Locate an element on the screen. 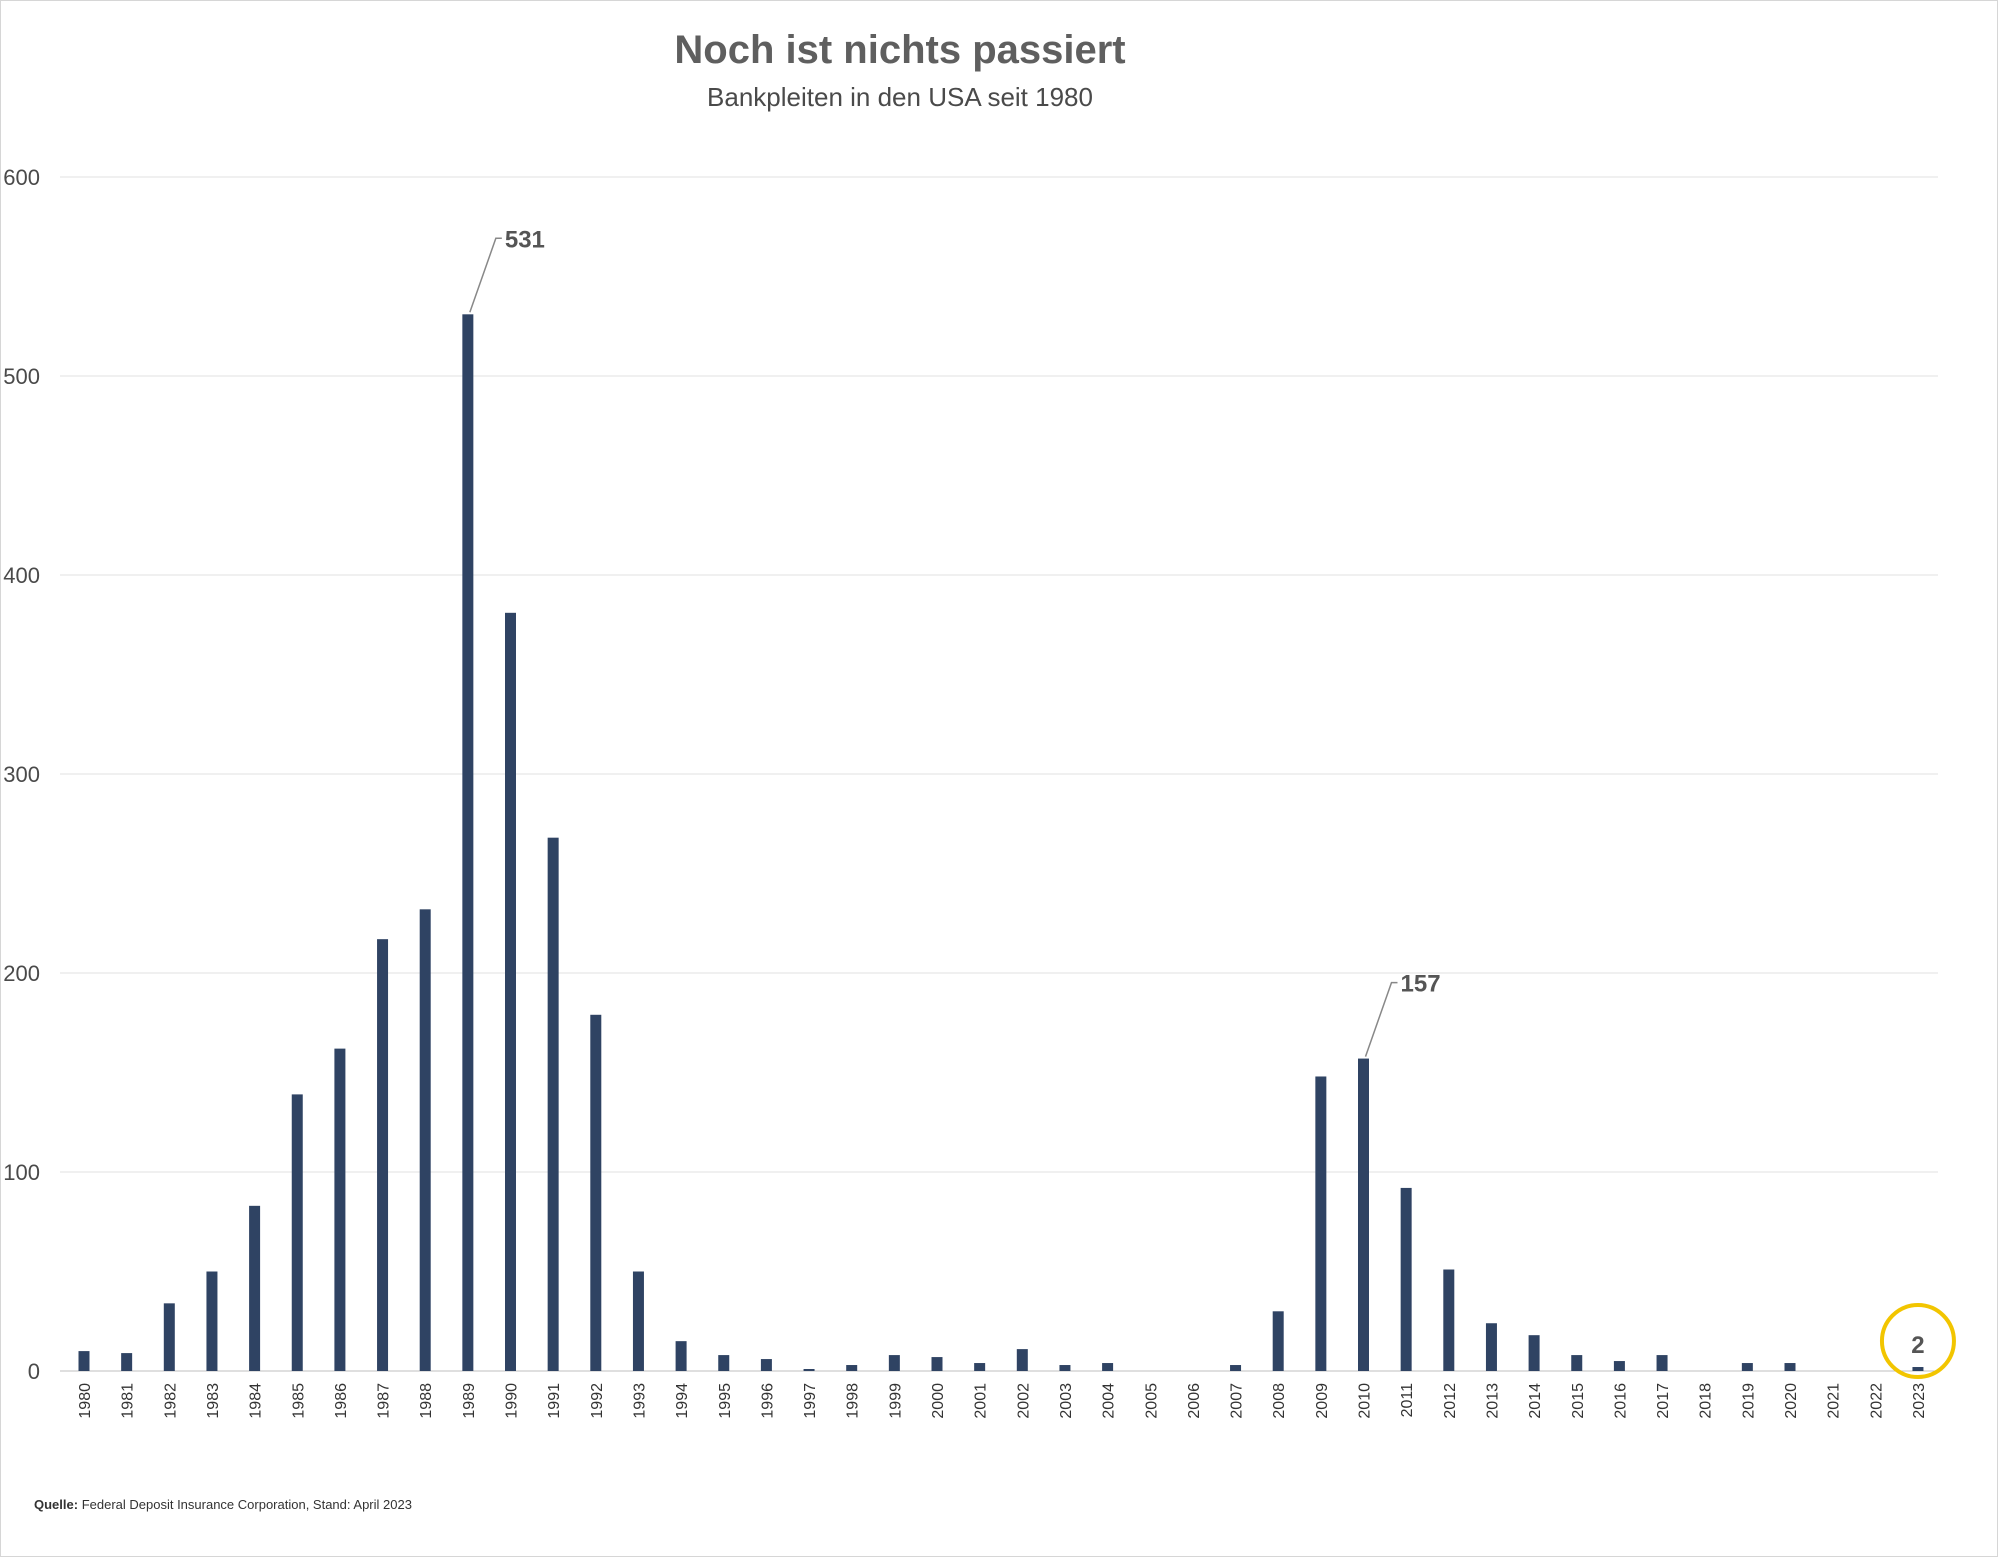  annotation-label: 531 is located at coordinates (525, 239).